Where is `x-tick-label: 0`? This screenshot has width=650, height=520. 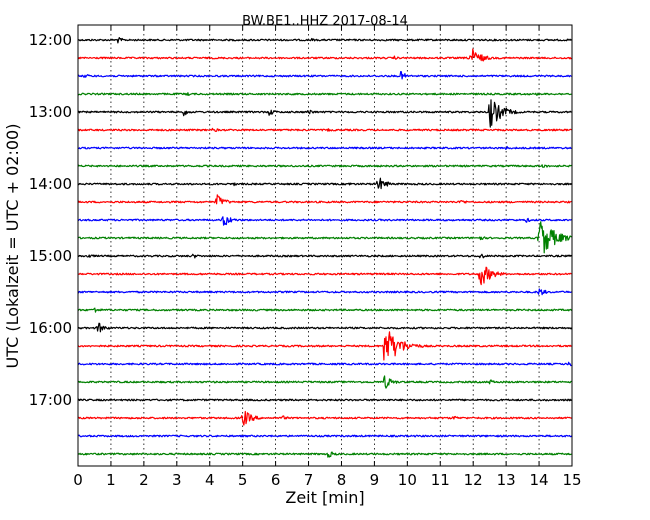
x-tick-label: 0 is located at coordinates (78, 480).